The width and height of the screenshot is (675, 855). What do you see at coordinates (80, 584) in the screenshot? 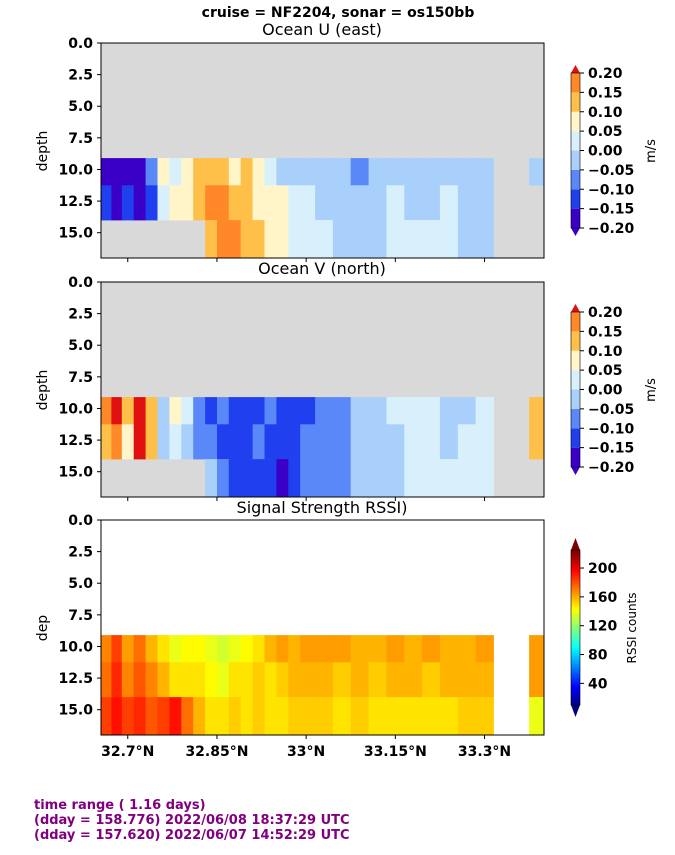
I see `y-tick-label: 5.0` at bounding box center [80, 584].